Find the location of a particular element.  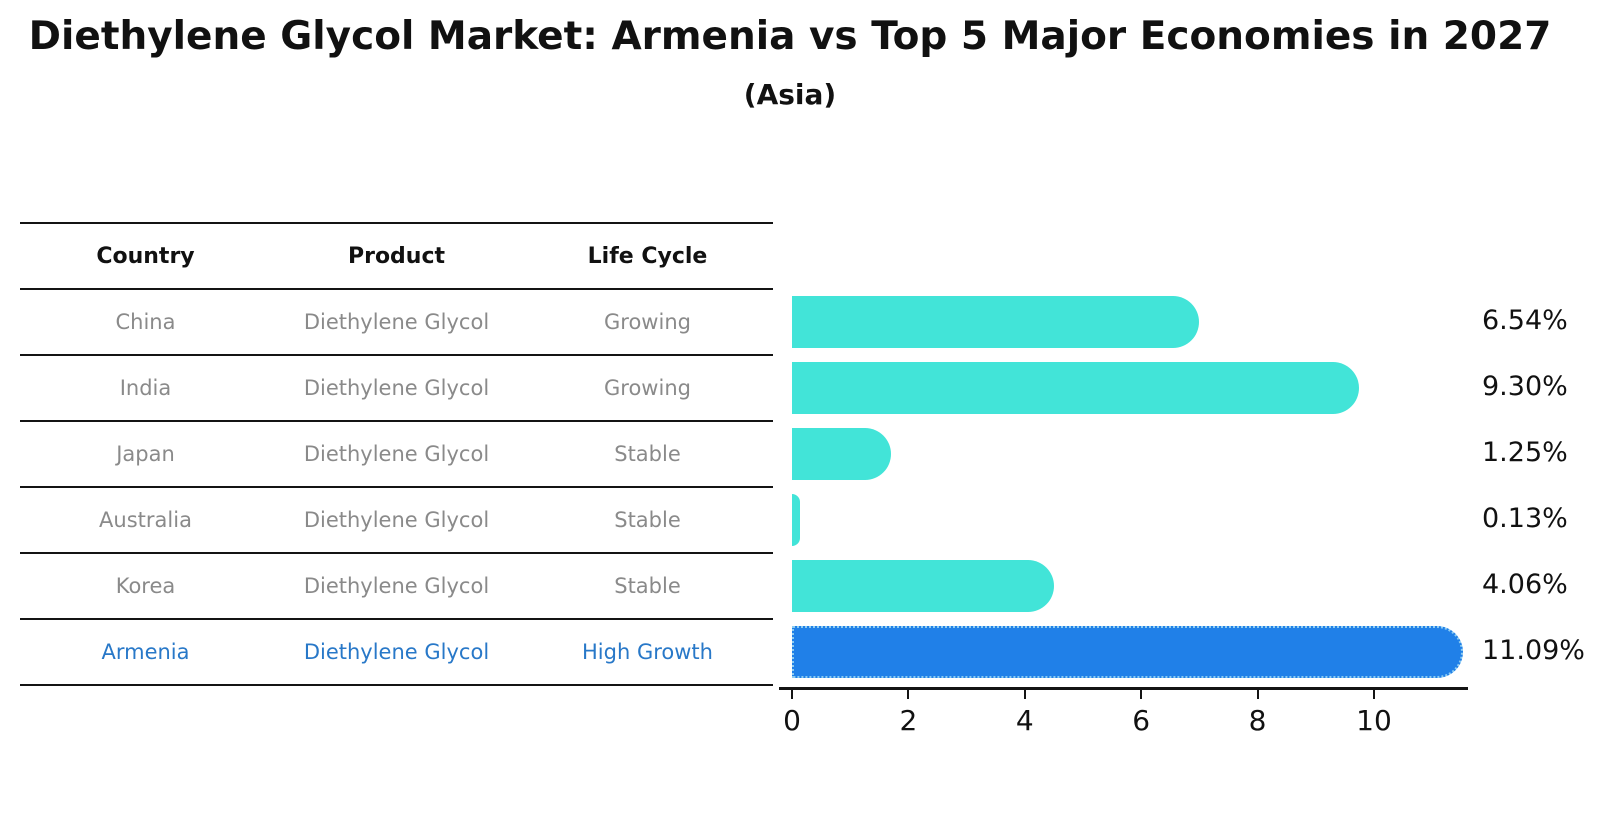

x-tick-label: 4 is located at coordinates (1024, 720).